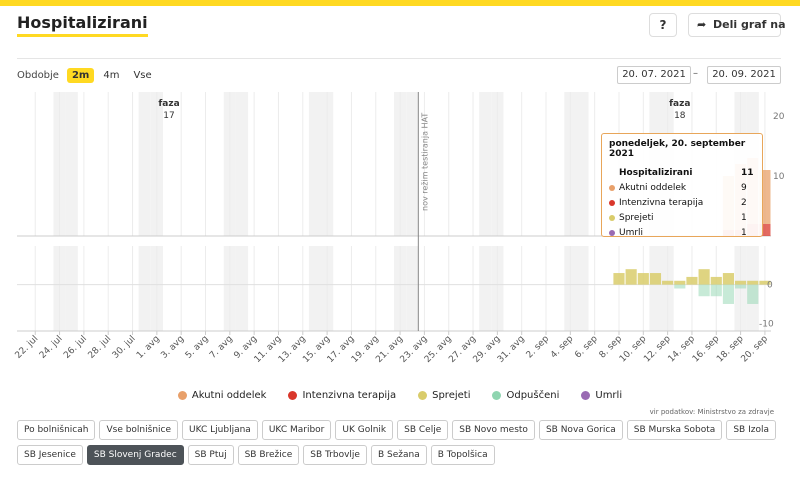  I want to click on hospital-filter-button: UK Golnik, so click(364, 430).